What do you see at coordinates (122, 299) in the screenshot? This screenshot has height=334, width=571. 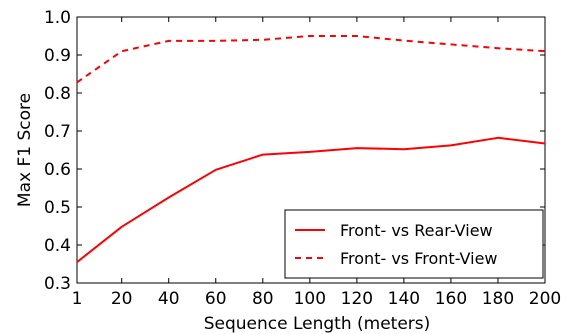 I see `x-tick-label: 20` at bounding box center [122, 299].